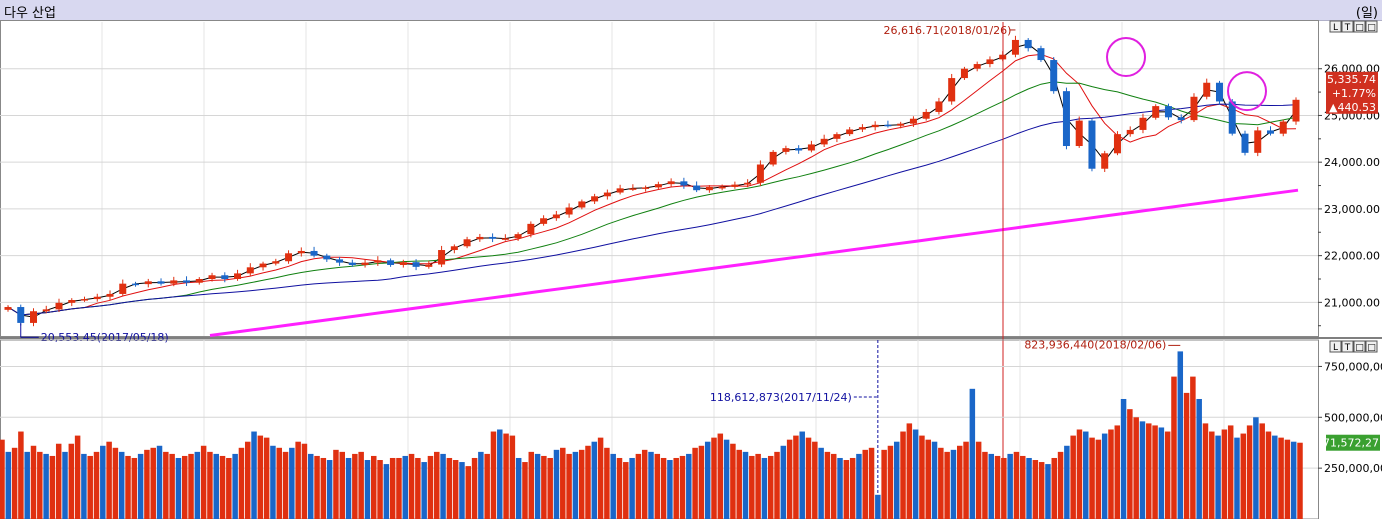 The image size is (1382, 519). I want to click on panel-buttons: L T □ □L T □ □, so click(1353, 186).